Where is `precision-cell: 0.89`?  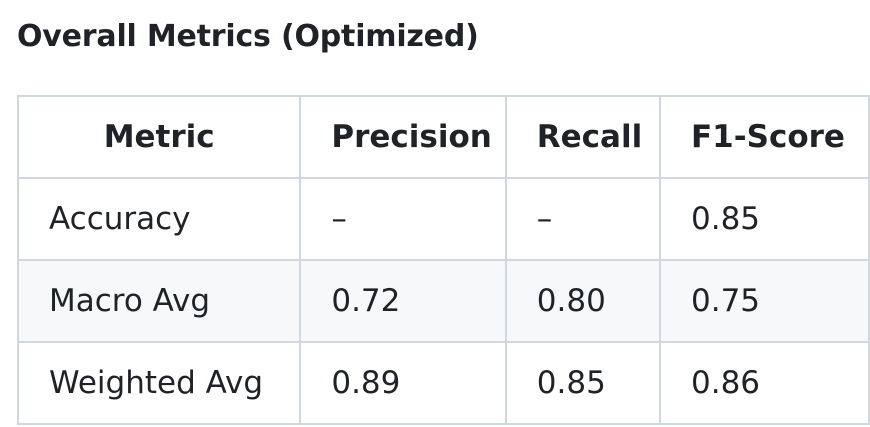 precision-cell: 0.89 is located at coordinates (403, 383).